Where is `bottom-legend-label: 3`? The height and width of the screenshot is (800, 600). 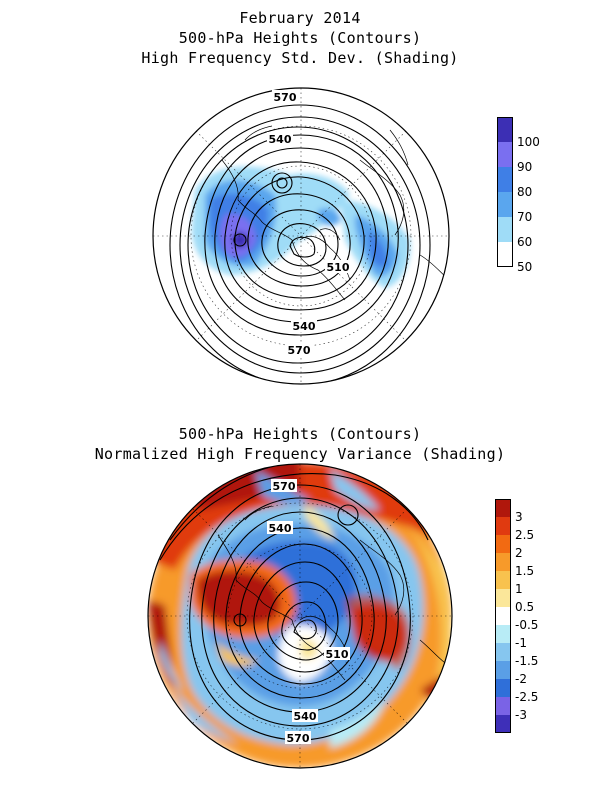 bottom-legend-label: 3 is located at coordinates (519, 517).